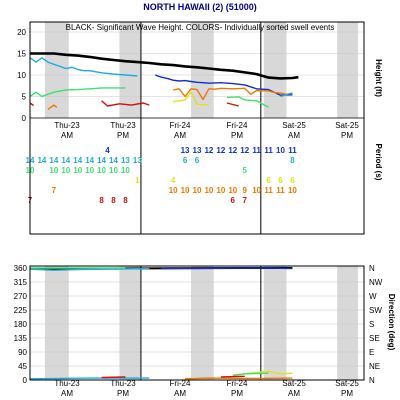 Image resolution: width=400 pixels, height=400 pixels. What do you see at coordinates (373, 296) in the screenshot?
I see `compass-label: W` at bounding box center [373, 296].